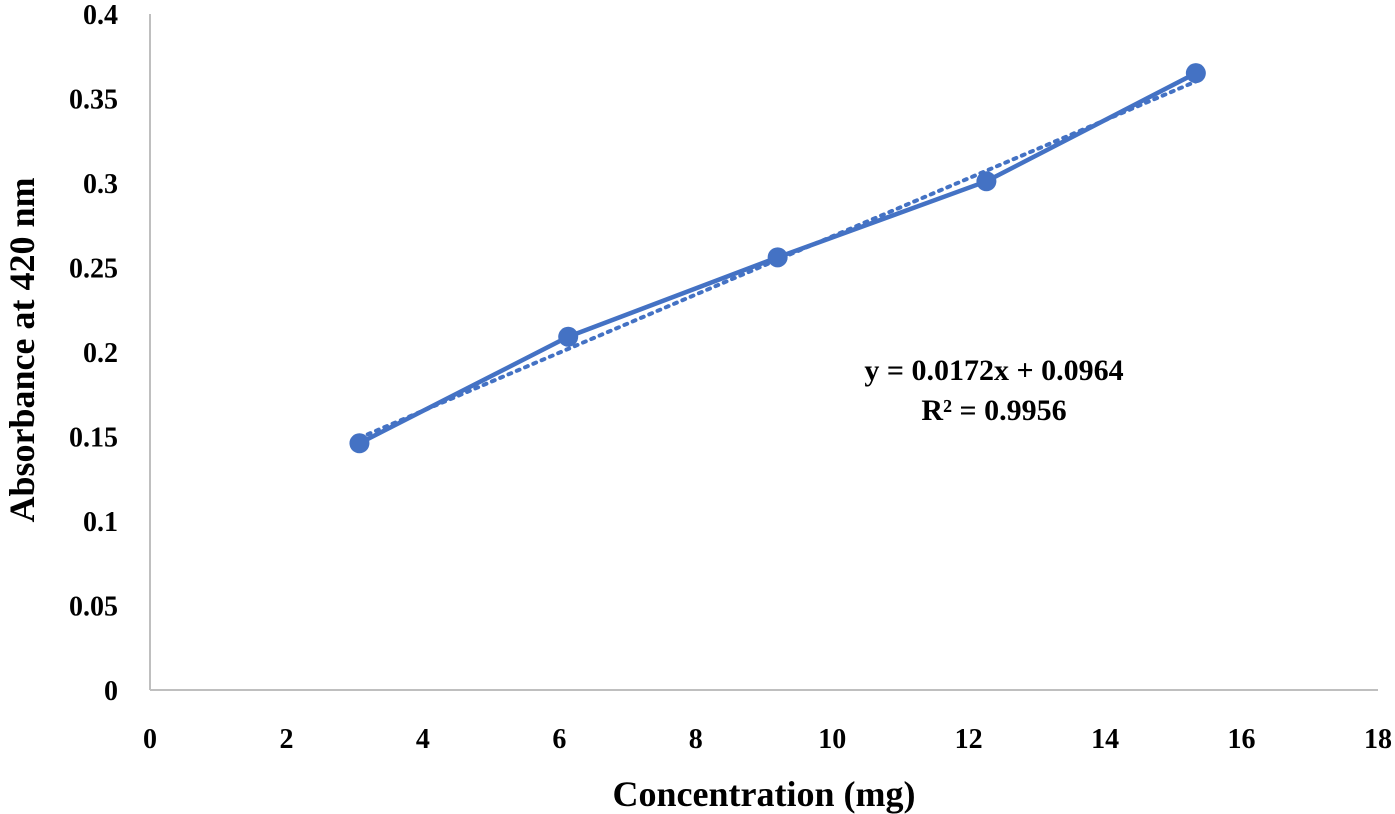 The image size is (1395, 814). What do you see at coordinates (832, 739) in the screenshot?
I see `x-tick-label: 10` at bounding box center [832, 739].